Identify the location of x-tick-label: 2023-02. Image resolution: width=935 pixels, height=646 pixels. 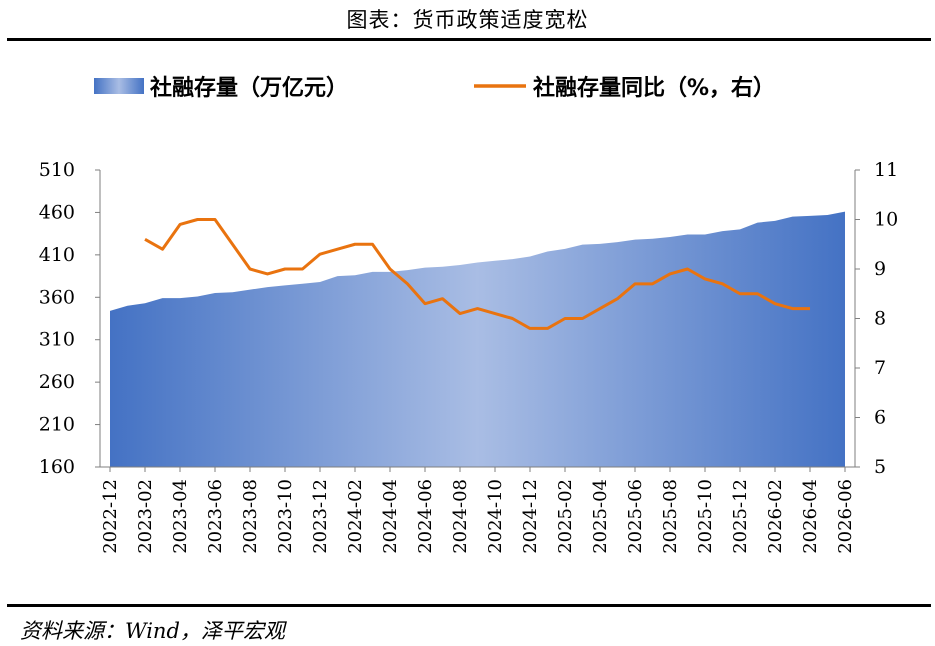
(145, 516).